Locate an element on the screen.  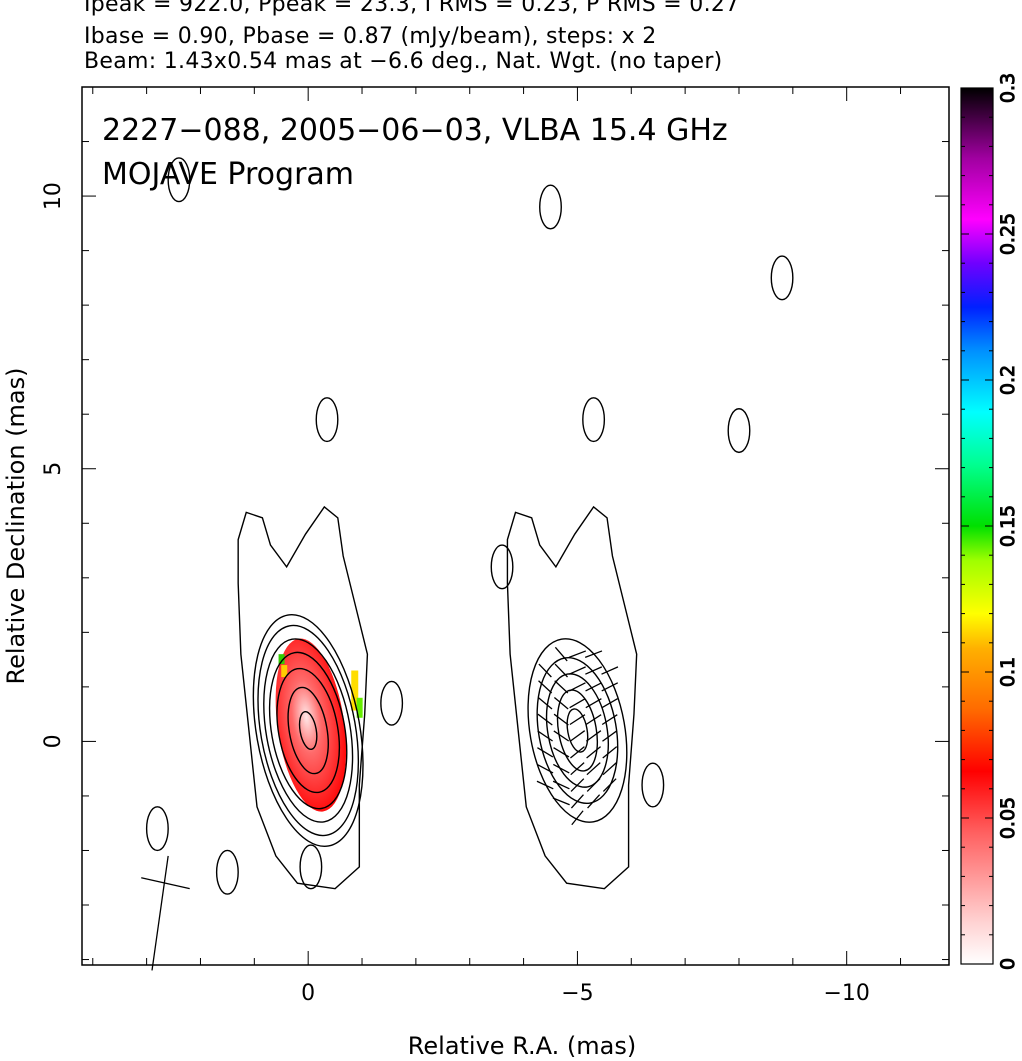
colorbar-ticks: 0 0.05 0.1 0.15 0.2 0.25 0.3 is located at coordinates (990, 521).